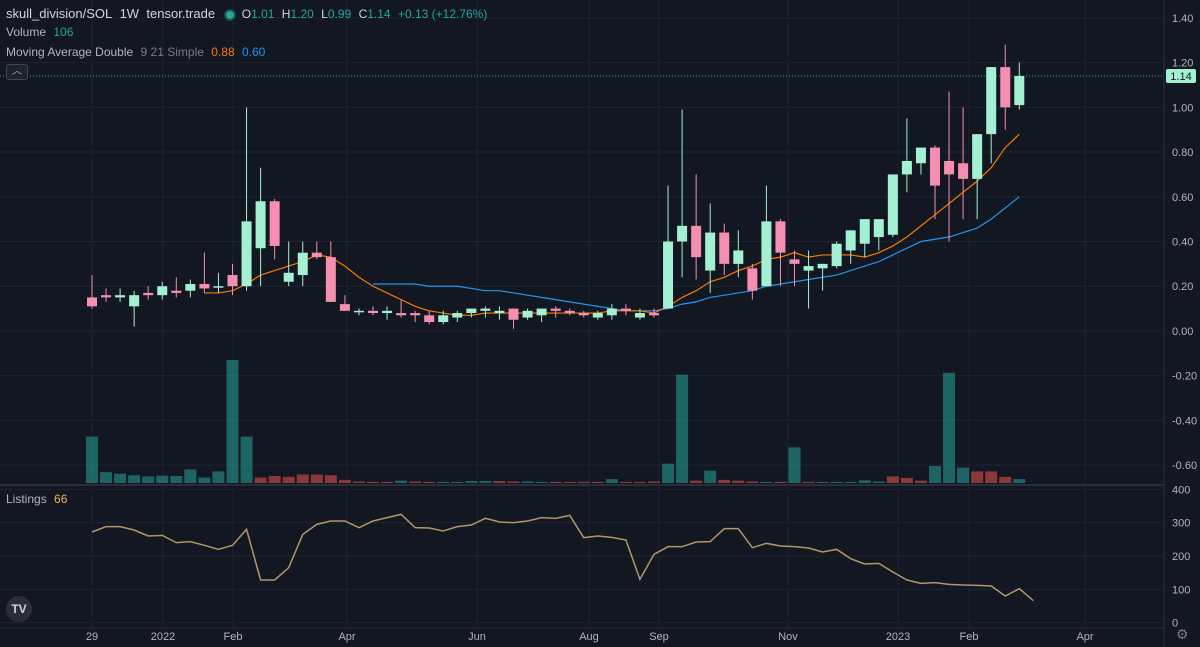 This screenshot has width=1200, height=647. I want to click on price-tick-label: -0.40, so click(1184, 421).